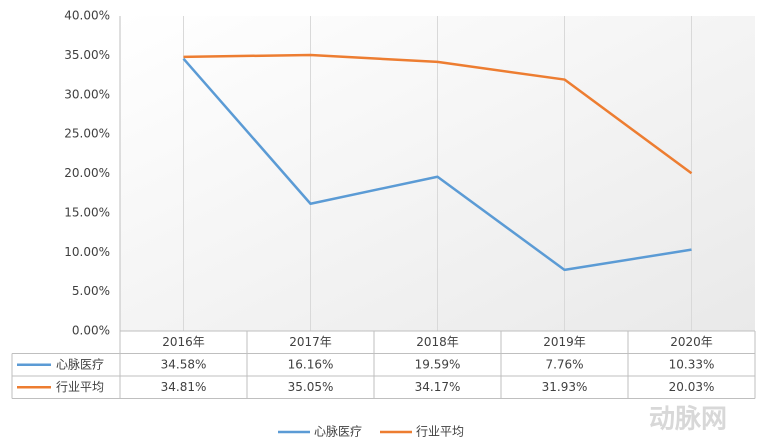  I want to click on legend-label: 行业平均, so click(440, 432).